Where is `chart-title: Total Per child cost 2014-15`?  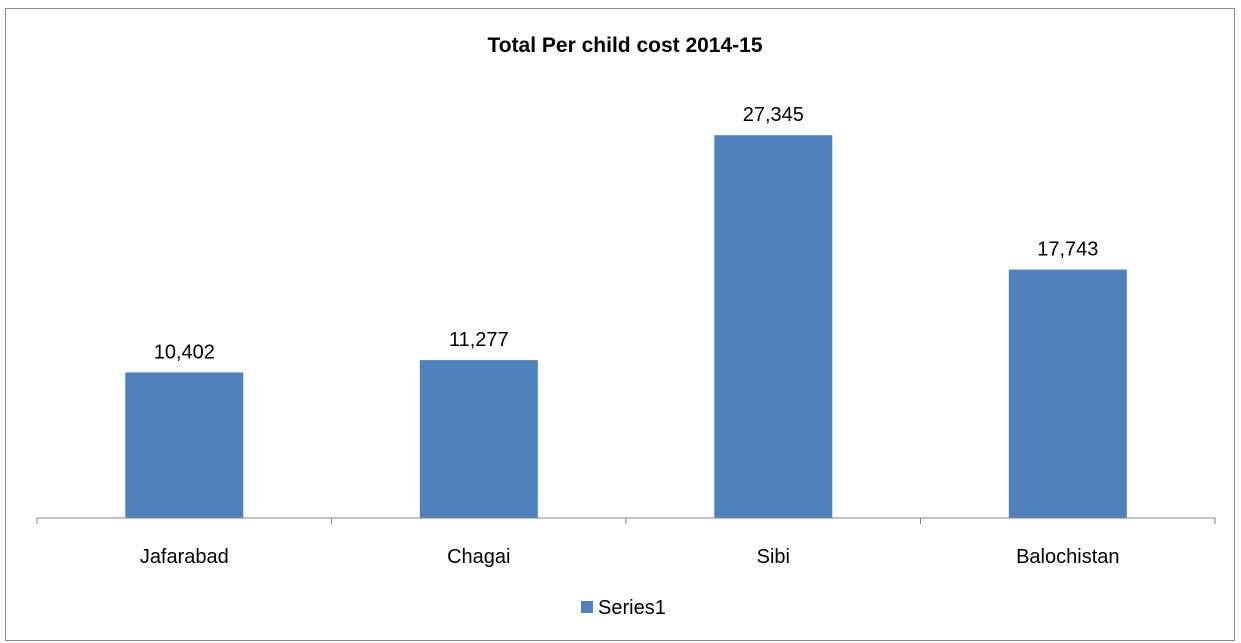
chart-title: Total Per child cost 2014-15 is located at coordinates (624, 45).